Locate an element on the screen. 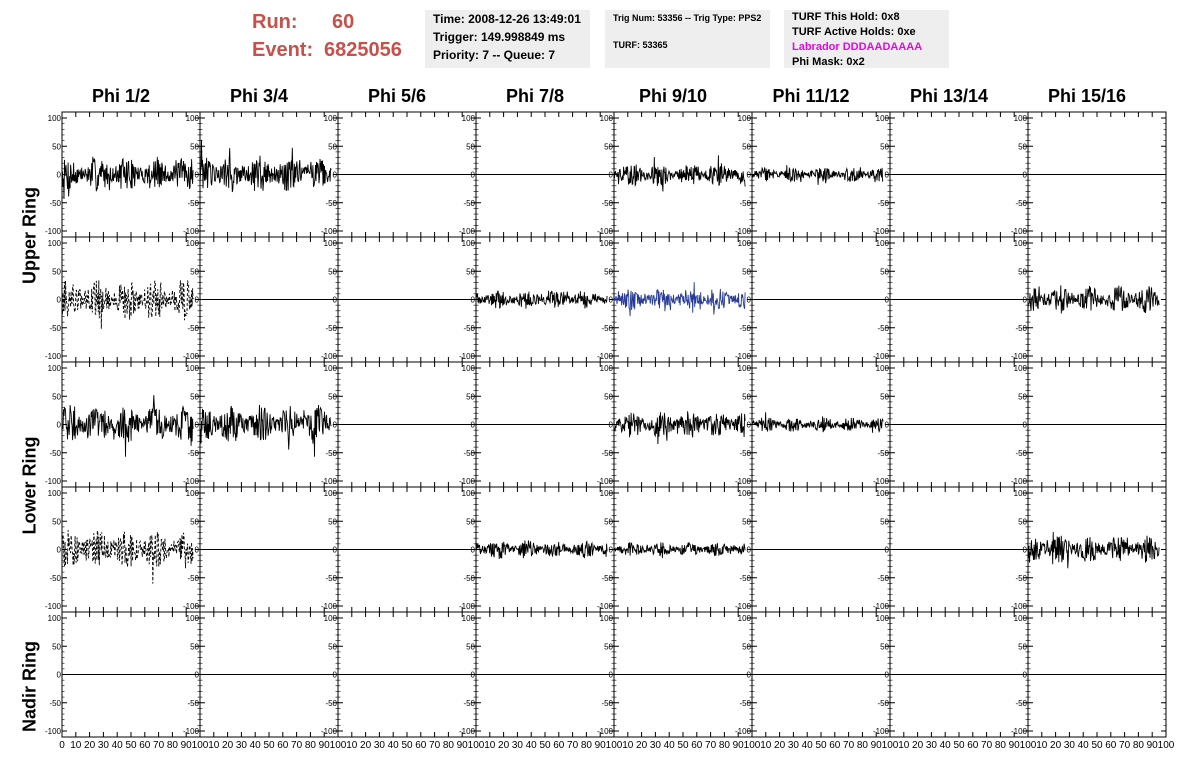 This screenshot has width=1196, height=772. trigger-text: Trigger: 149.998849 ms is located at coordinates (499, 37).